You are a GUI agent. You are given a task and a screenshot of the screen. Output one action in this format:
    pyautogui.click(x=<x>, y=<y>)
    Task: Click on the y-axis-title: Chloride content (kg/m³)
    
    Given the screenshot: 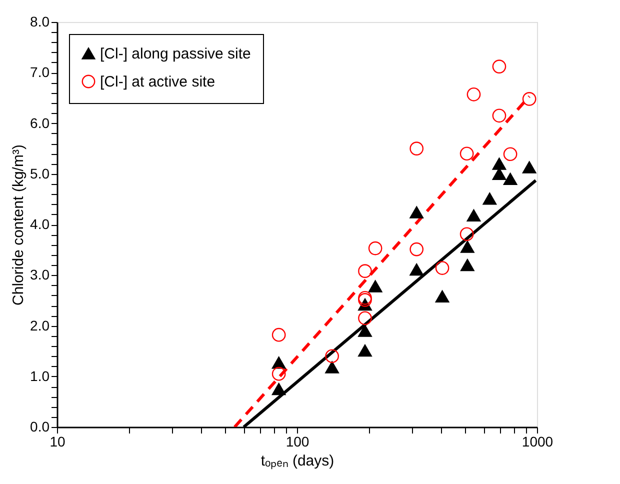 What is the action you would take?
    pyautogui.click(x=19, y=225)
    